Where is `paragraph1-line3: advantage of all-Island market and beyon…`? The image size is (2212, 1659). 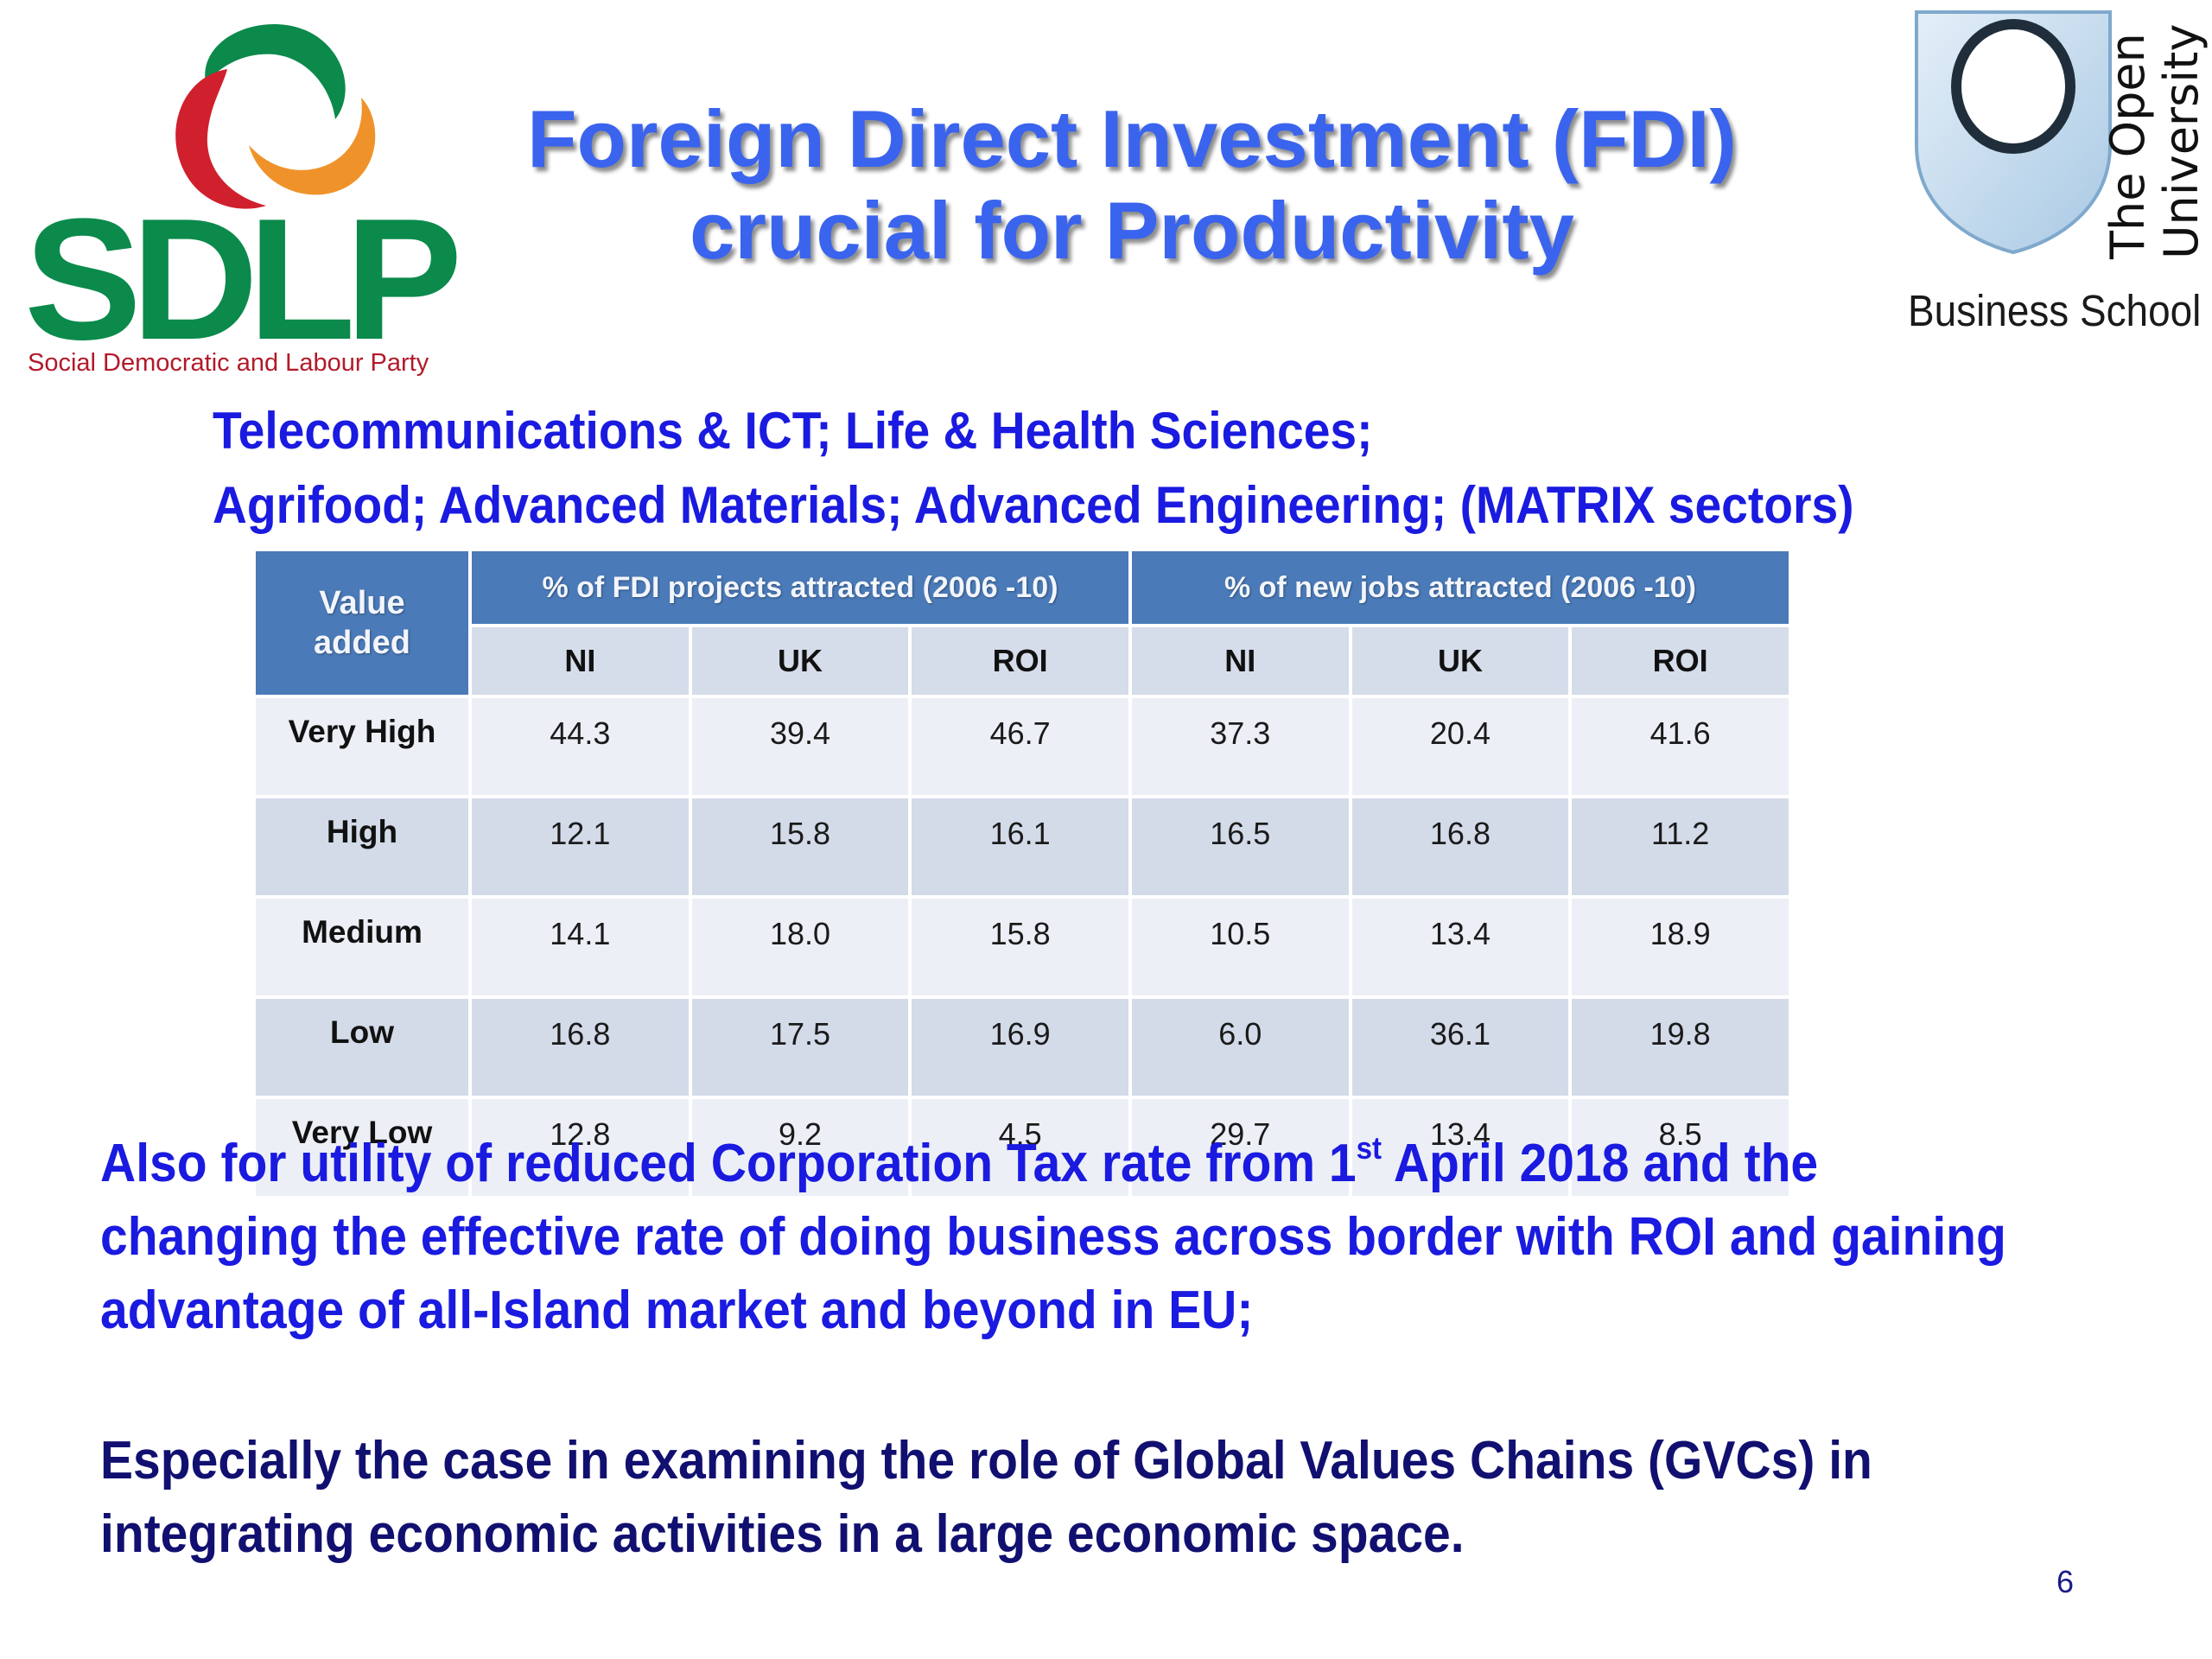 paragraph1-line3: advantage of all-Island market and beyon… is located at coordinates (677, 1310).